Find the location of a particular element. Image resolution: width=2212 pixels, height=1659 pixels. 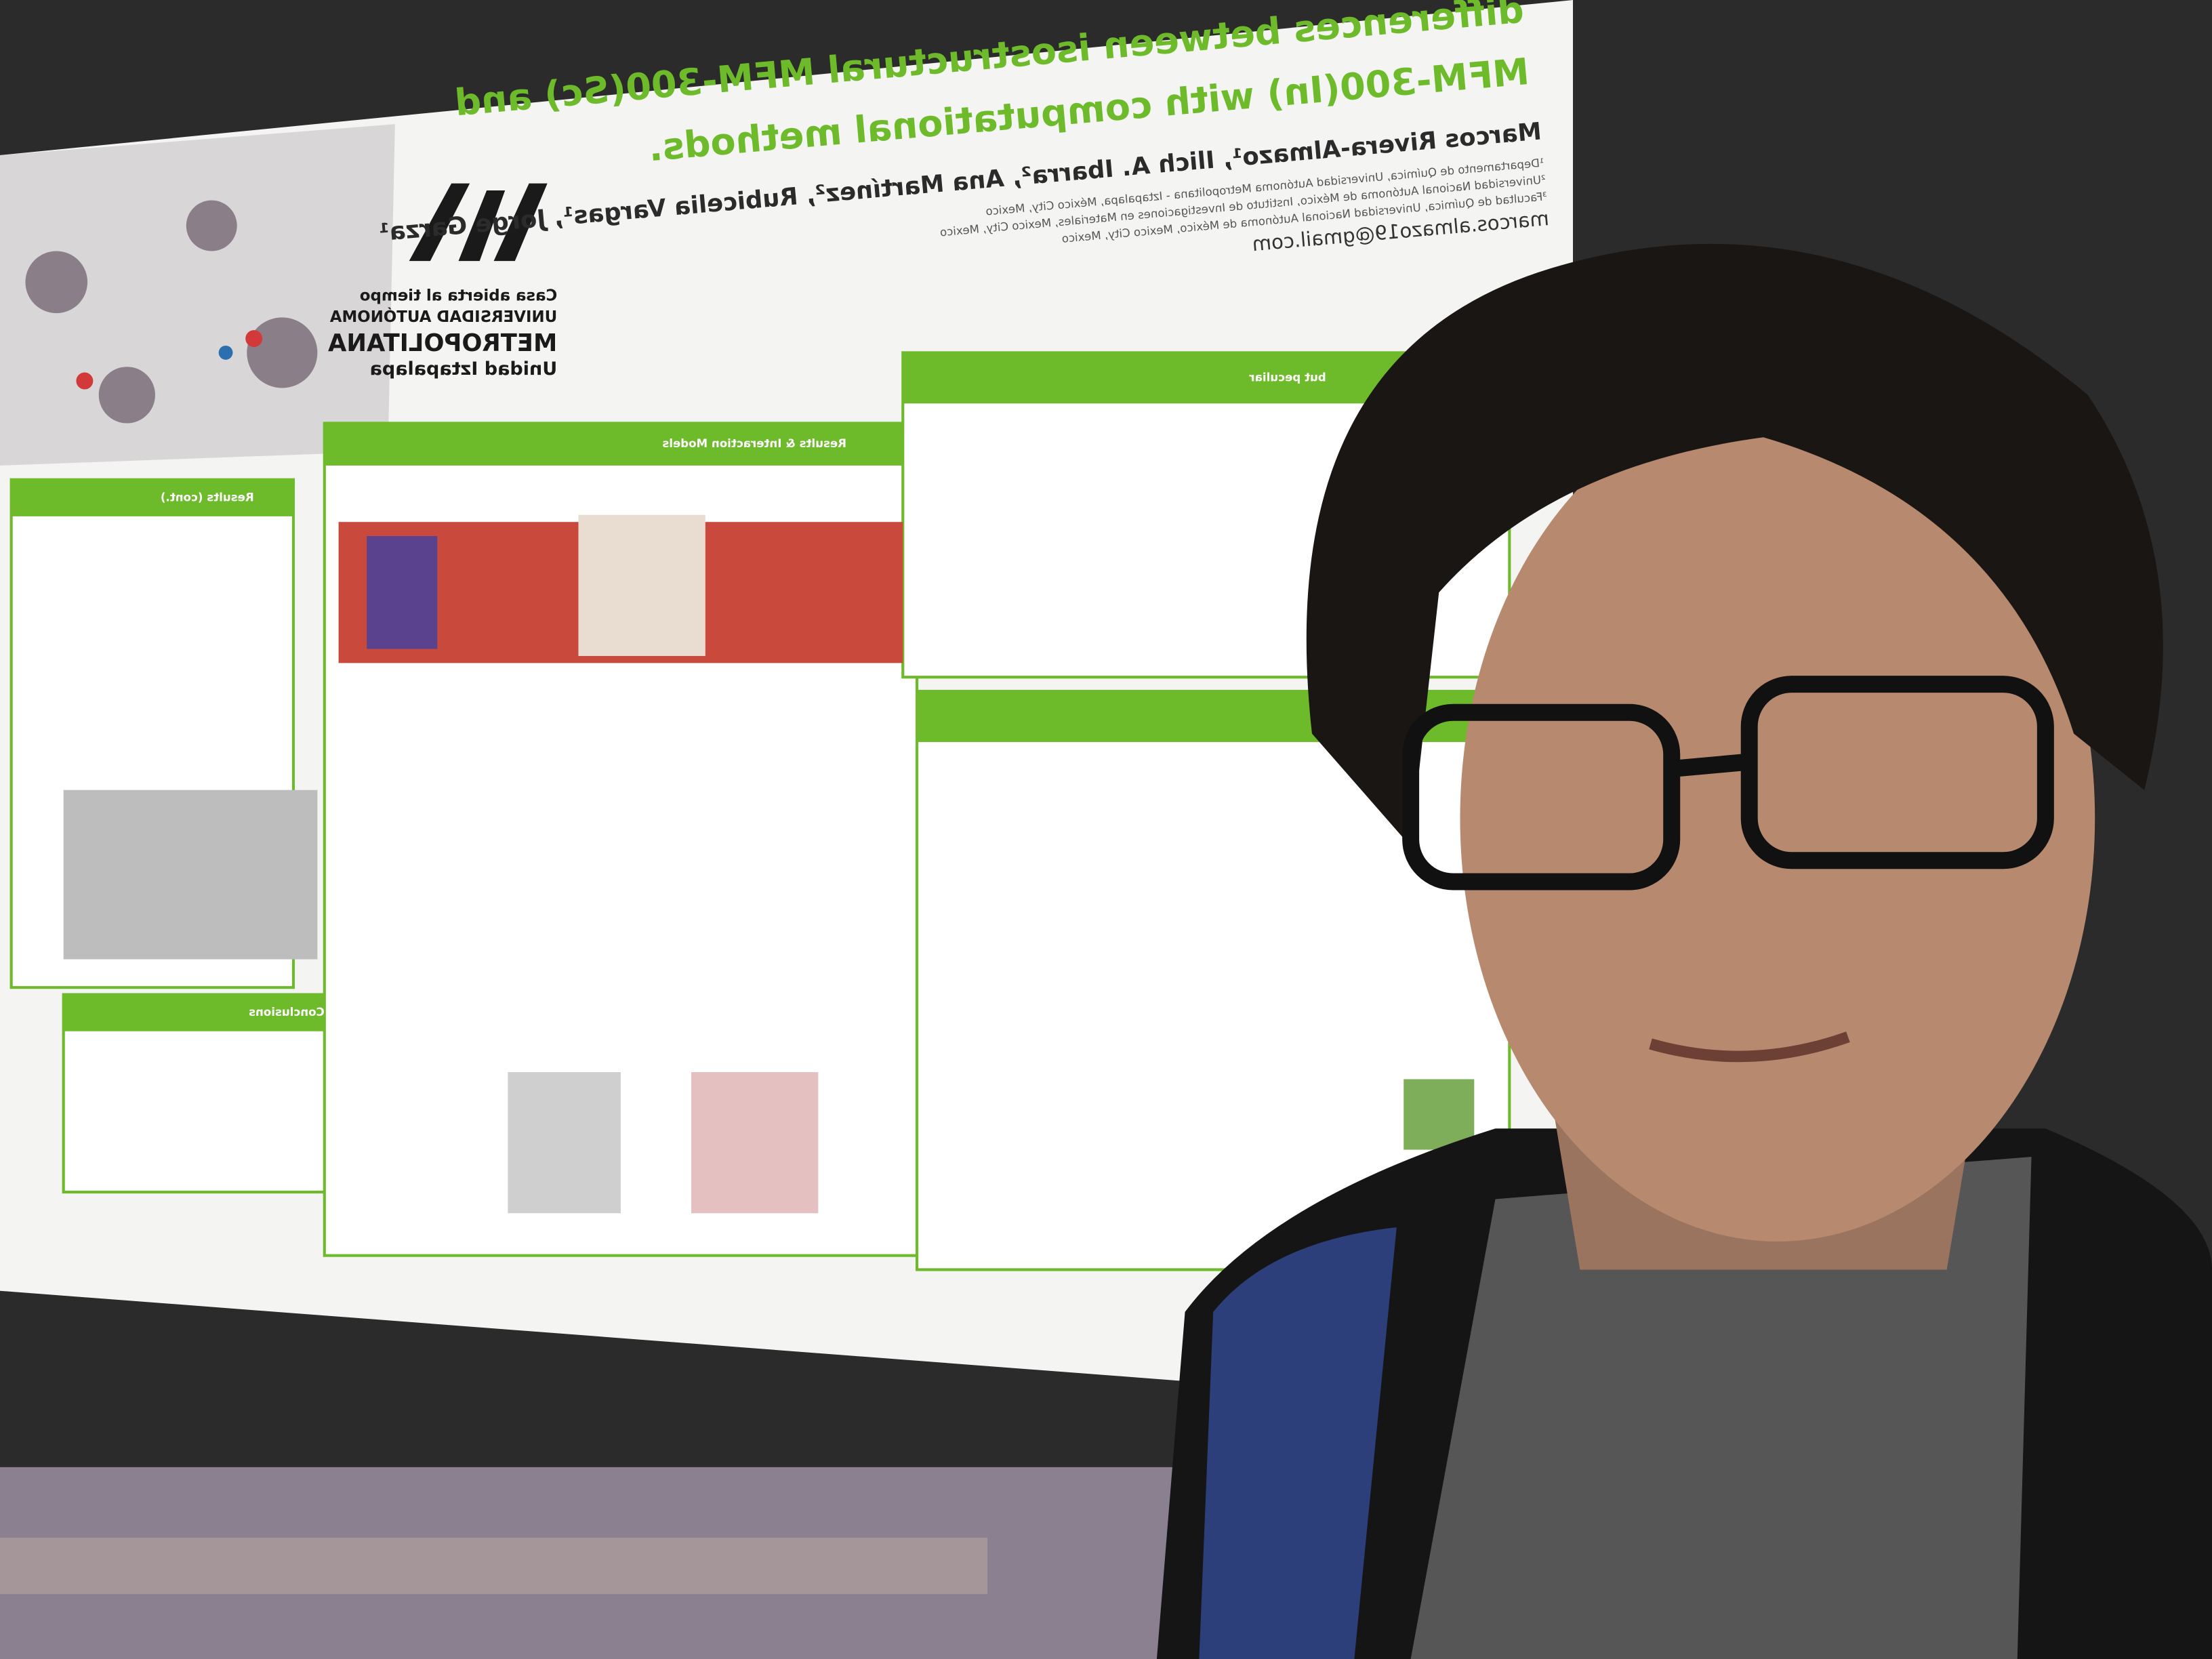

logo-motto: Casa abierta al tiempo is located at coordinates (459, 296).